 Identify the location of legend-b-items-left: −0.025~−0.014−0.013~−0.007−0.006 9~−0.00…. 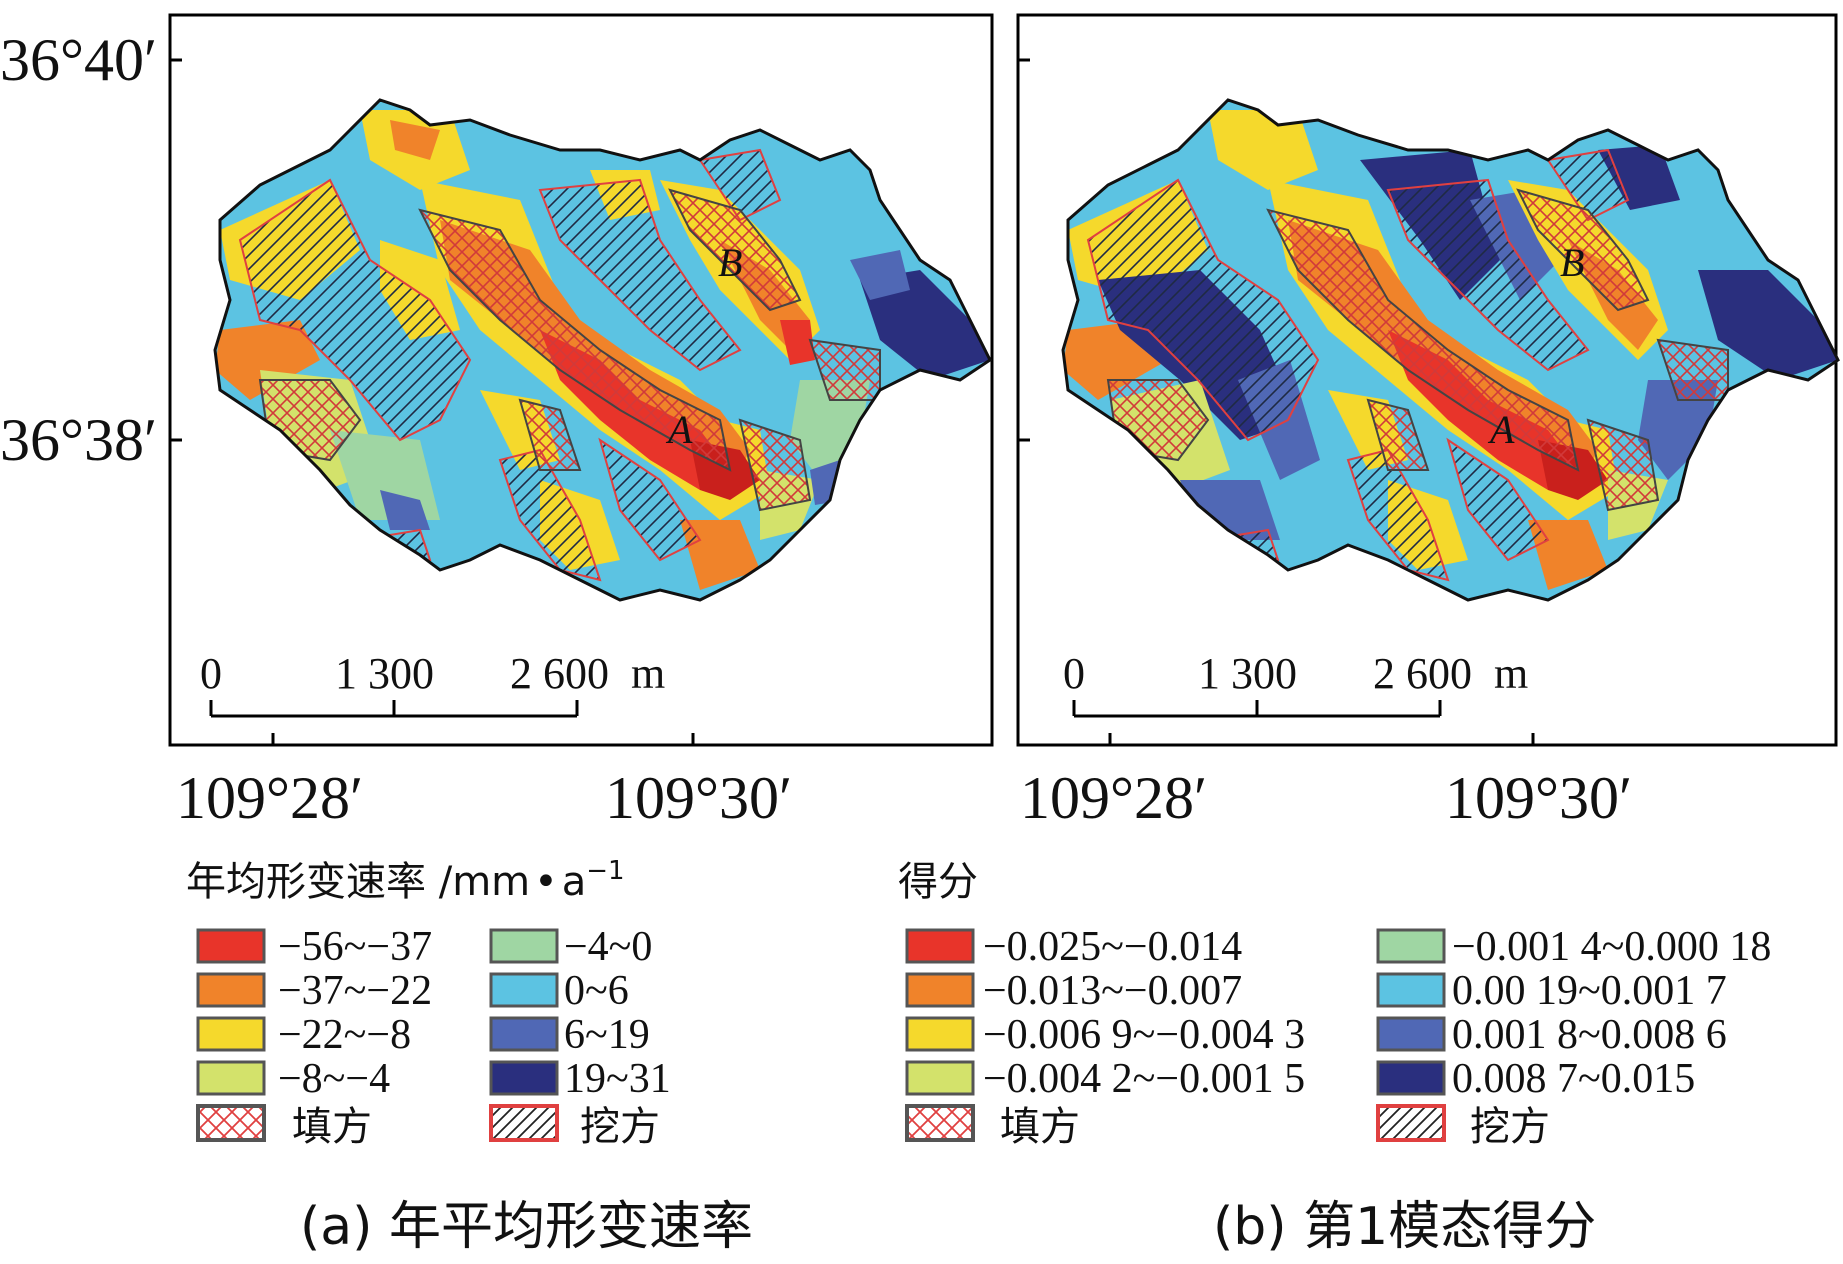
(1105, 1013).